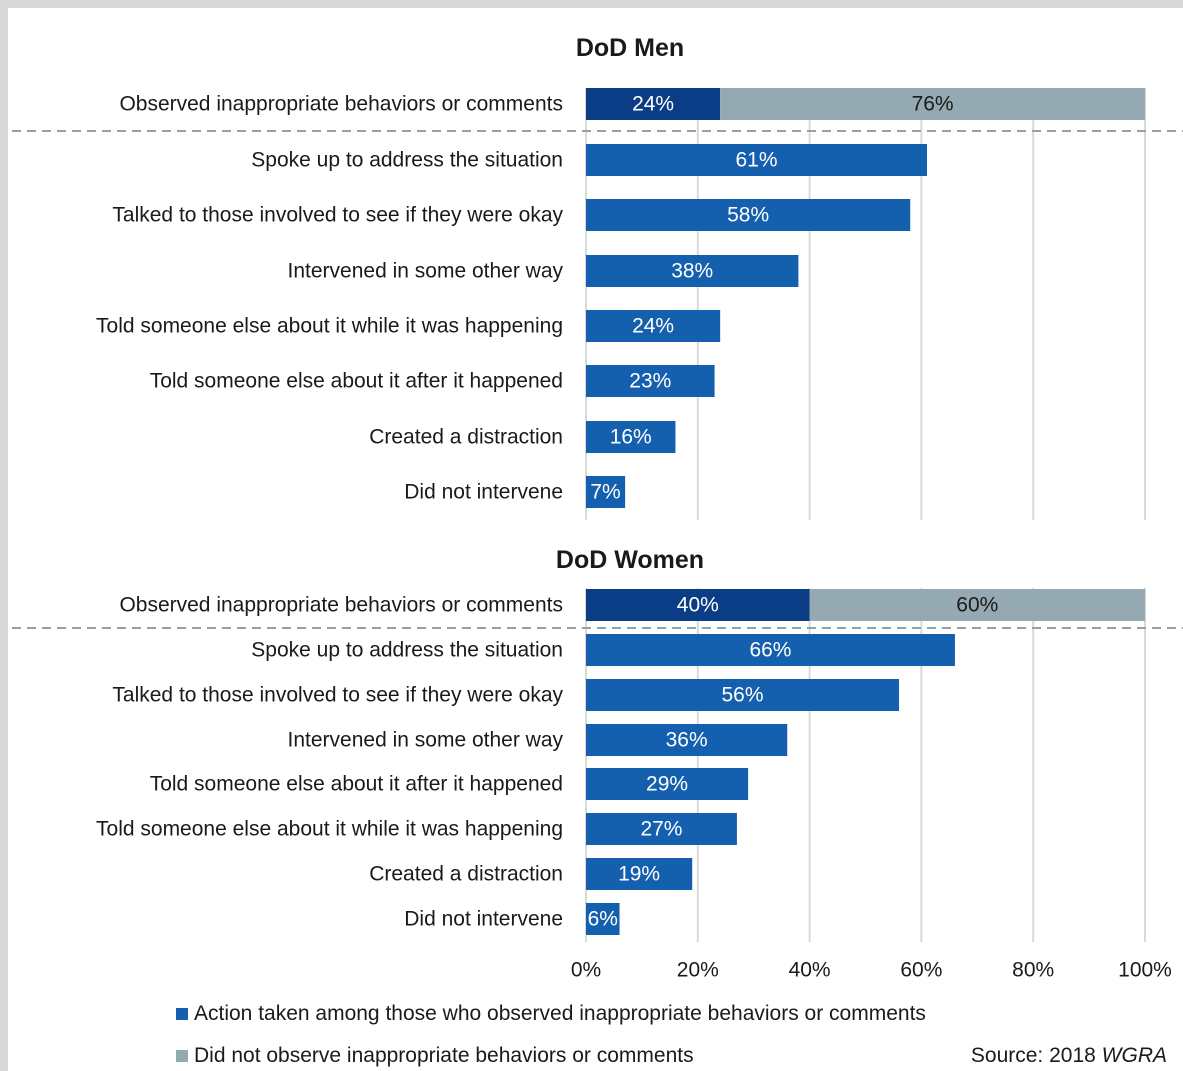 The image size is (1183, 1071). I want to click on data-label-men-5: 23%, so click(650, 381).